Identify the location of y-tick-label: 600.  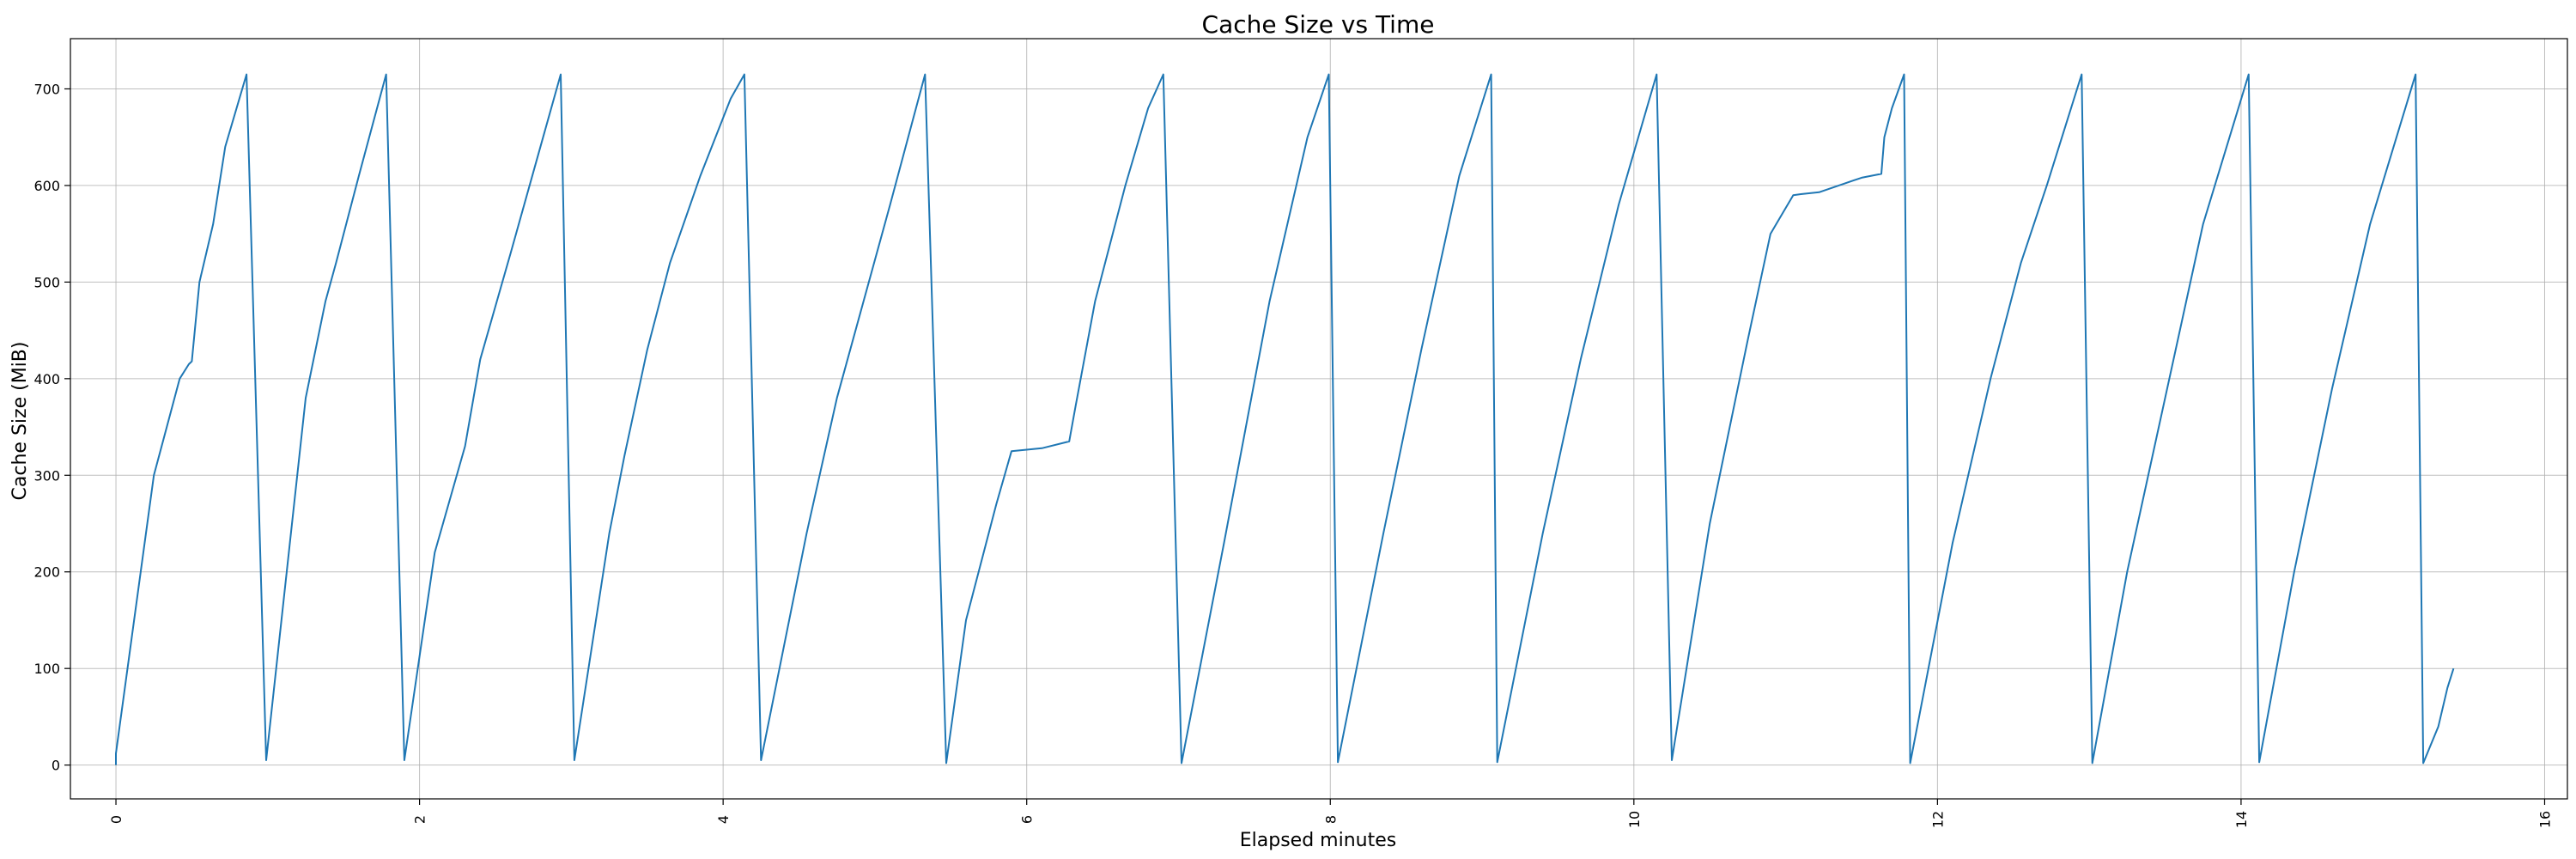
(46, 186).